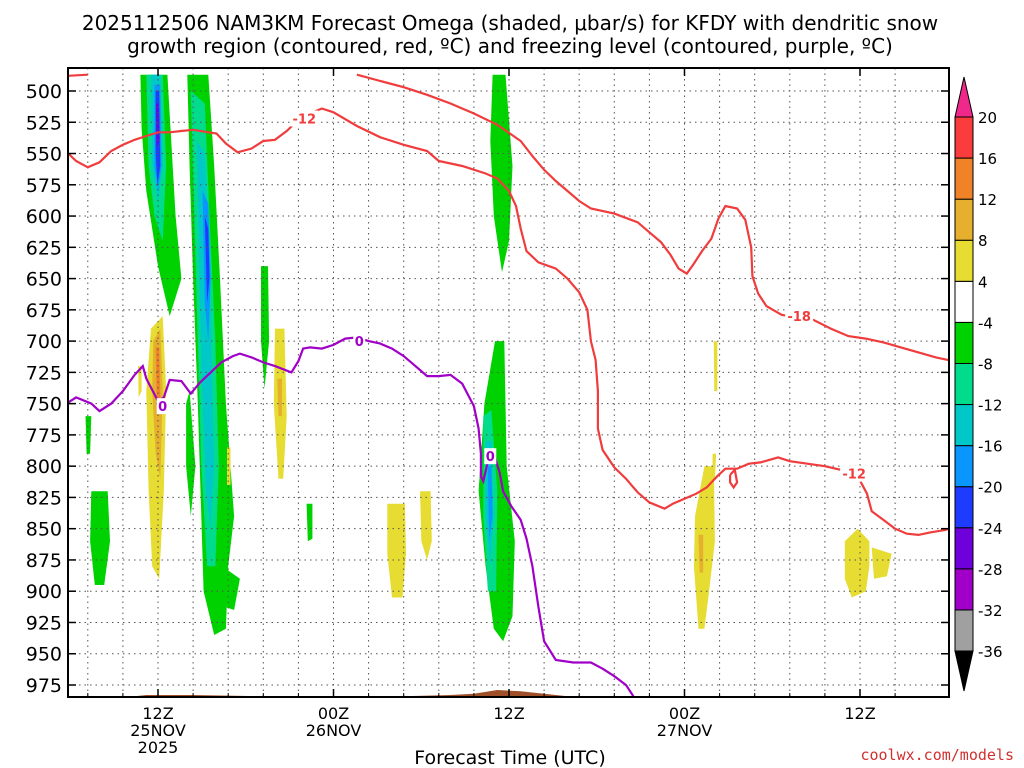 The height and width of the screenshot is (768, 1024). I want to click on dgz-label-2: -12, so click(305, 120).